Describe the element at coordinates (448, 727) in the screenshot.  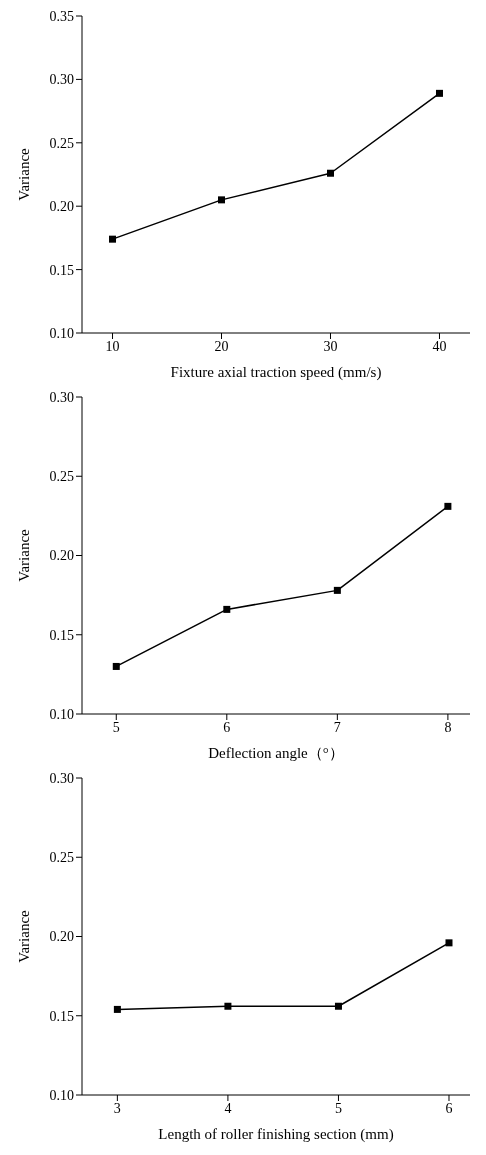
I see `x-tick-label: 8` at that location.